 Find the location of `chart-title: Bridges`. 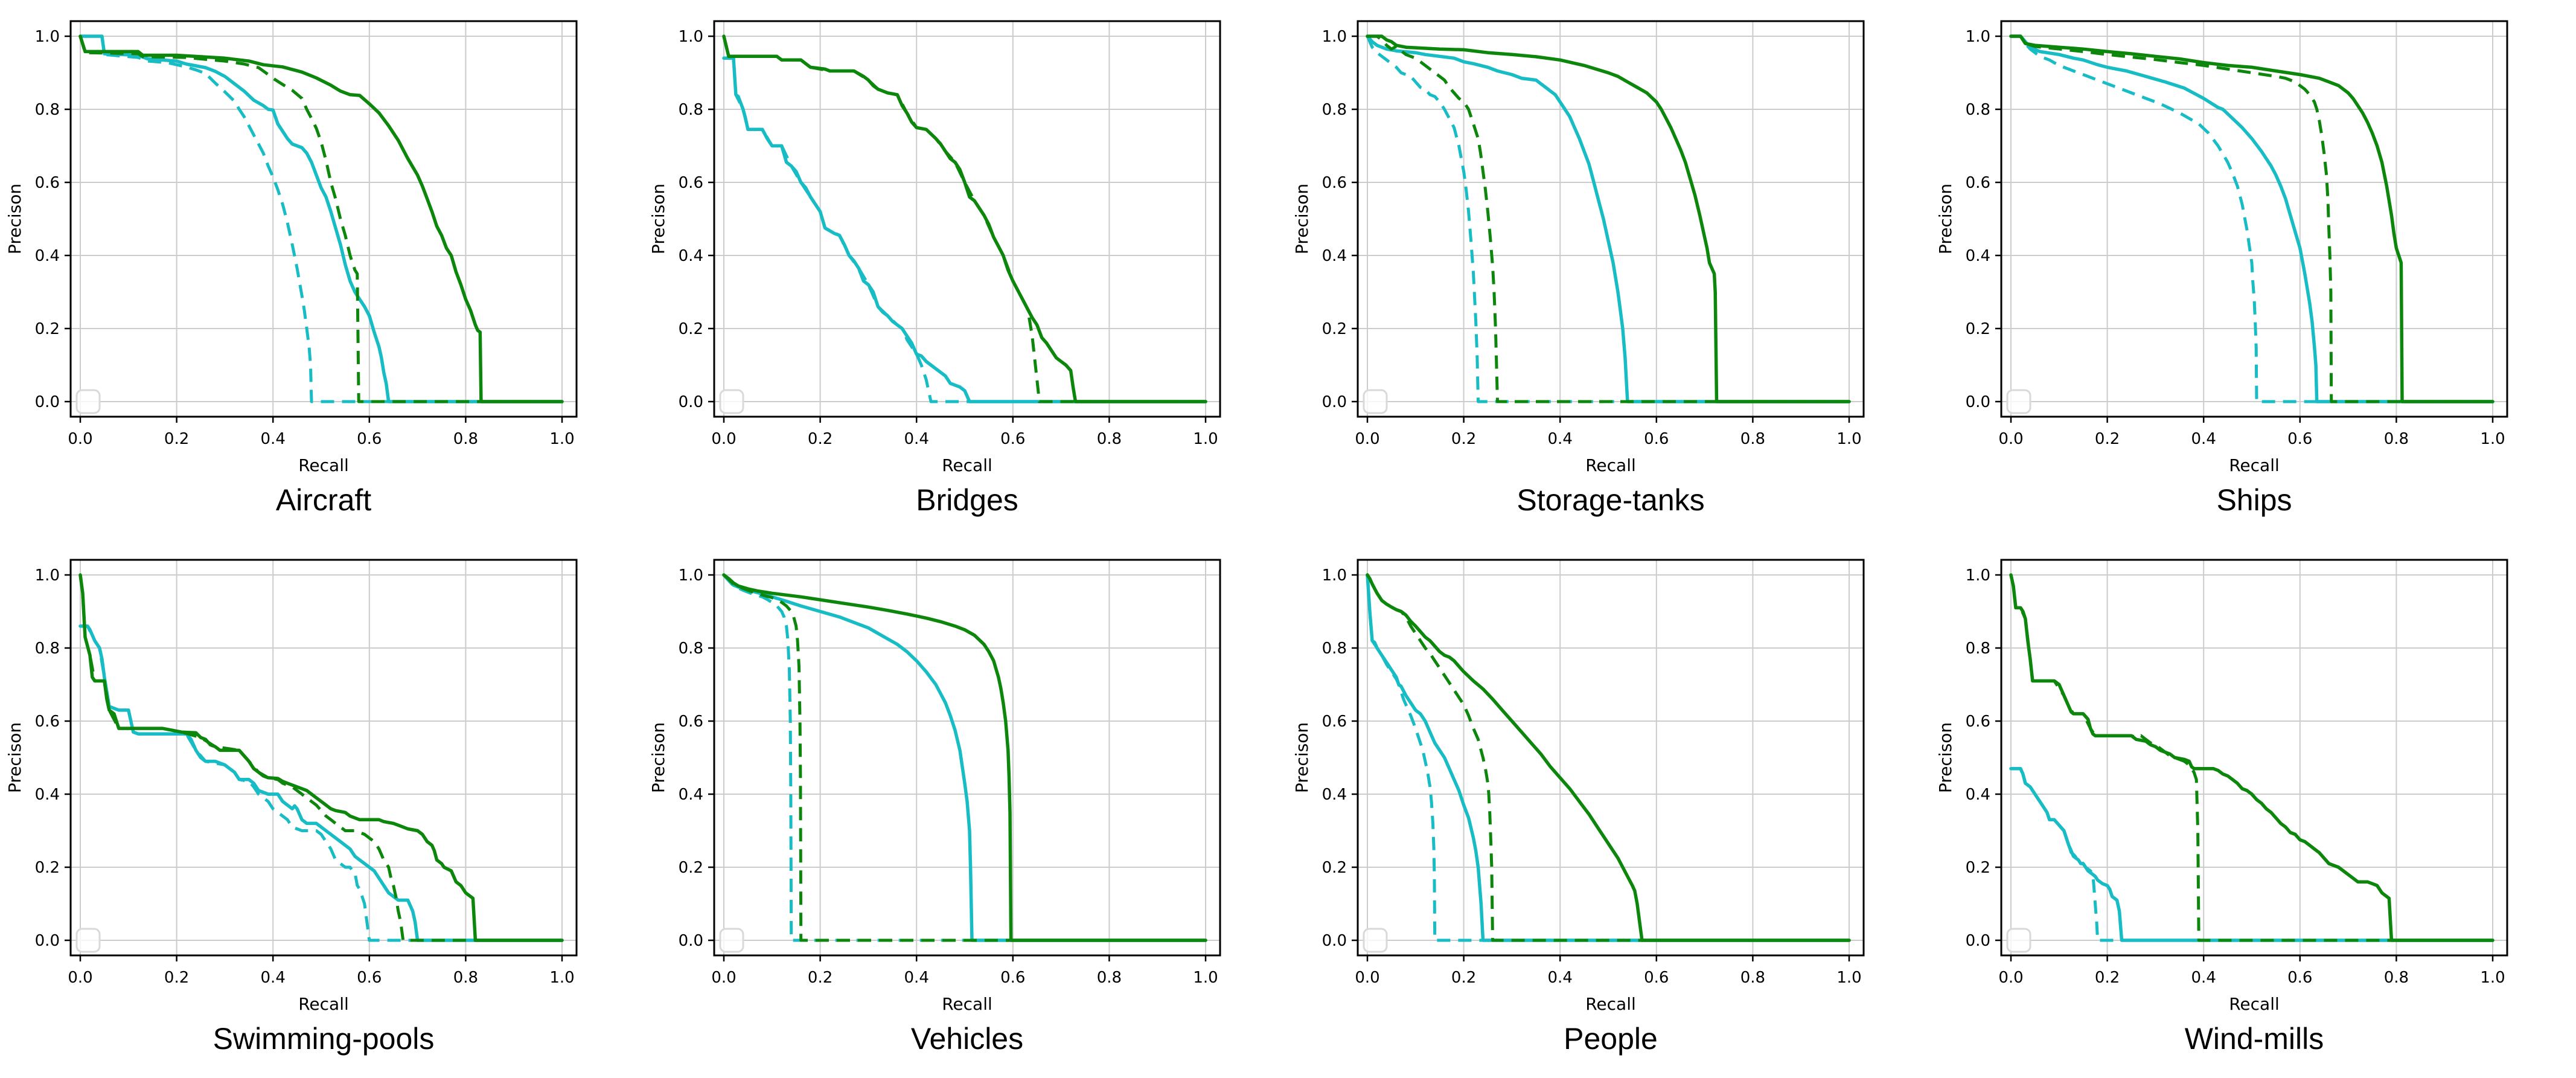

chart-title: Bridges is located at coordinates (967, 500).